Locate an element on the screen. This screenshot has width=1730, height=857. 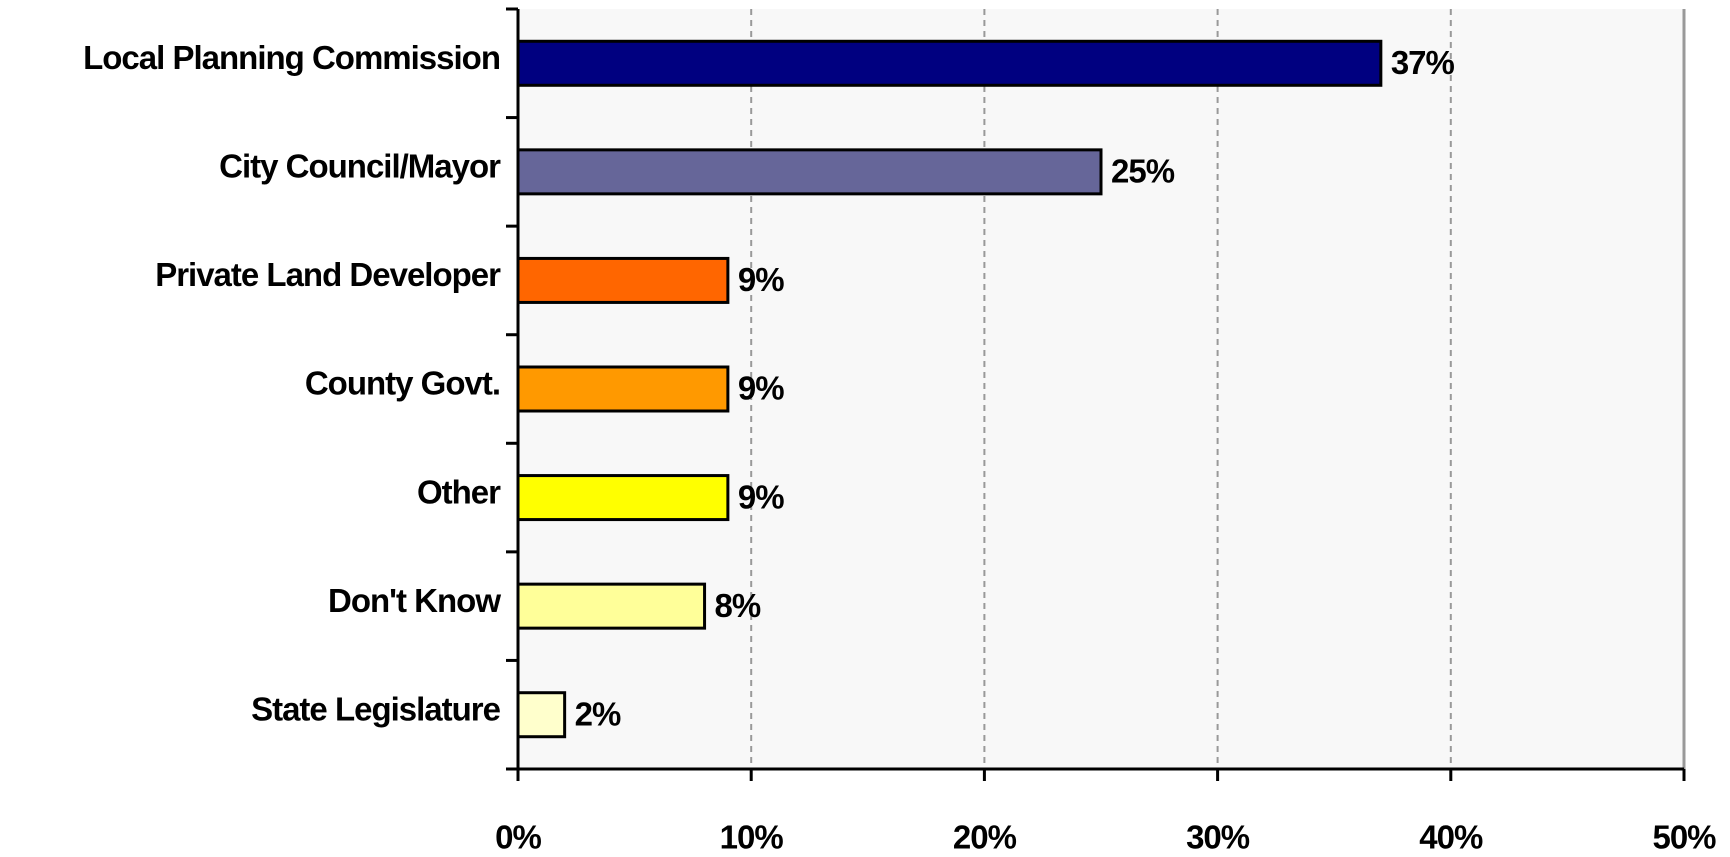
x-tick-label: 50% is located at coordinates (1684, 837).